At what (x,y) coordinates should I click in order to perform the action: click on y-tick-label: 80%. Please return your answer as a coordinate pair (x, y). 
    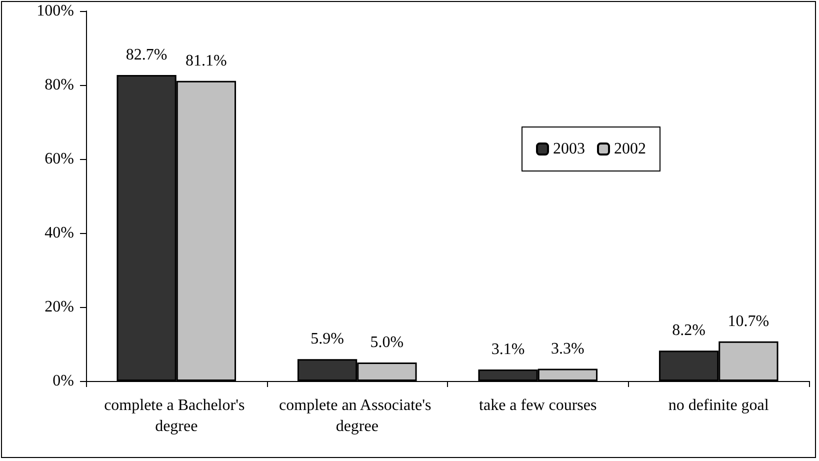
    Looking at the image, I should click on (59, 85).